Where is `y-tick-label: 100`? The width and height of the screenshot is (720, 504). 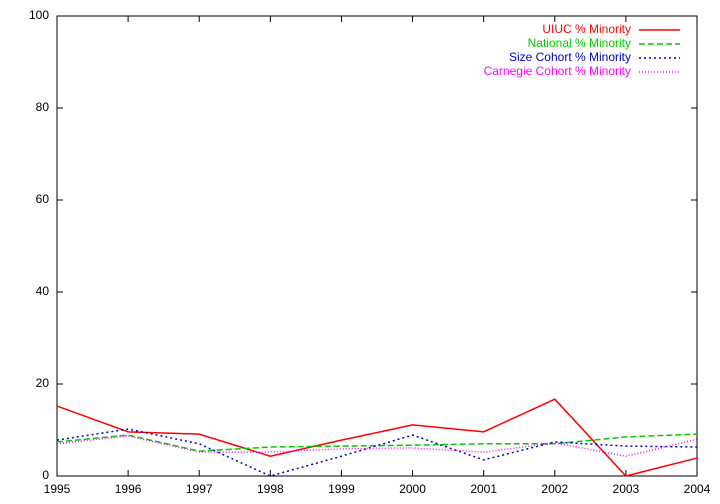
y-tick-label: 100 is located at coordinates (39, 15).